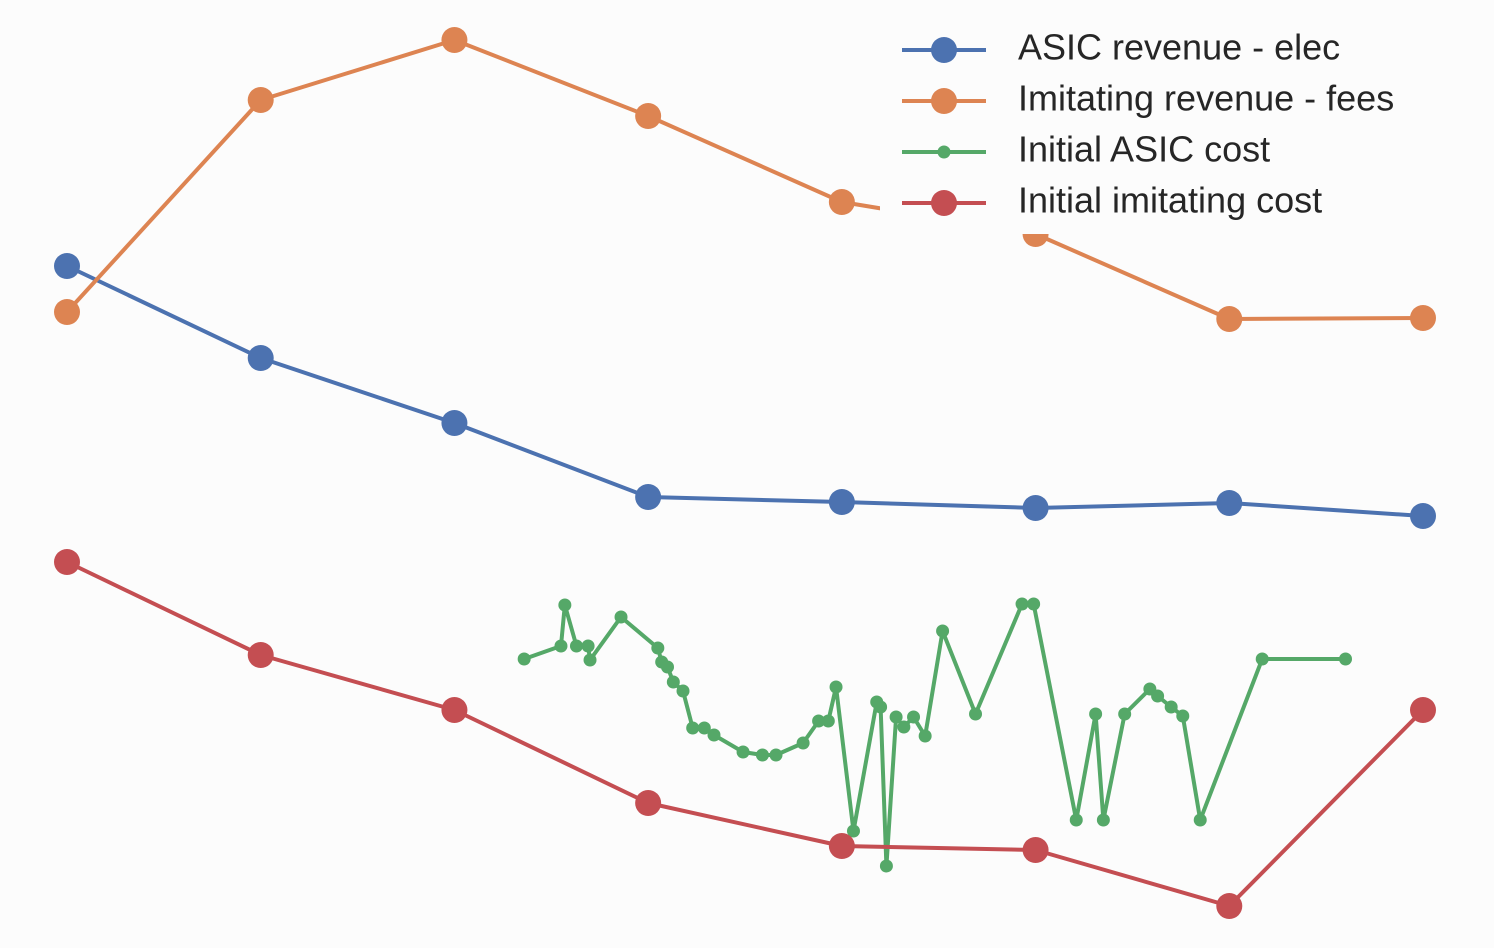 This screenshot has height=948, width=1494. What do you see at coordinates (1179, 47) in the screenshot?
I see `legend-label: ASIC revenue - elec` at bounding box center [1179, 47].